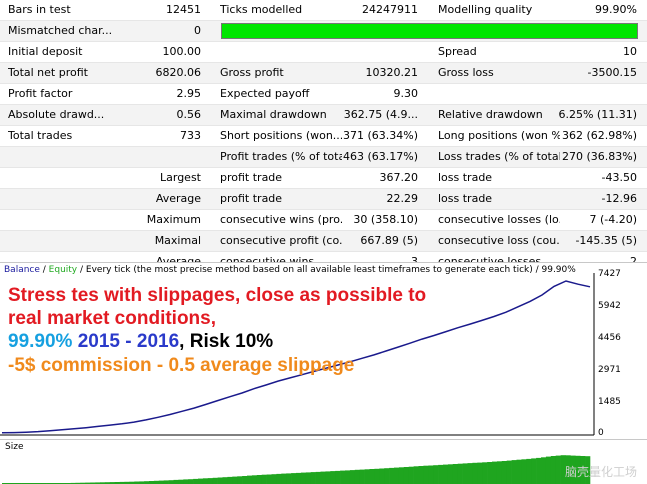  I want to click on modelling-quality-bar, so click(429, 31).